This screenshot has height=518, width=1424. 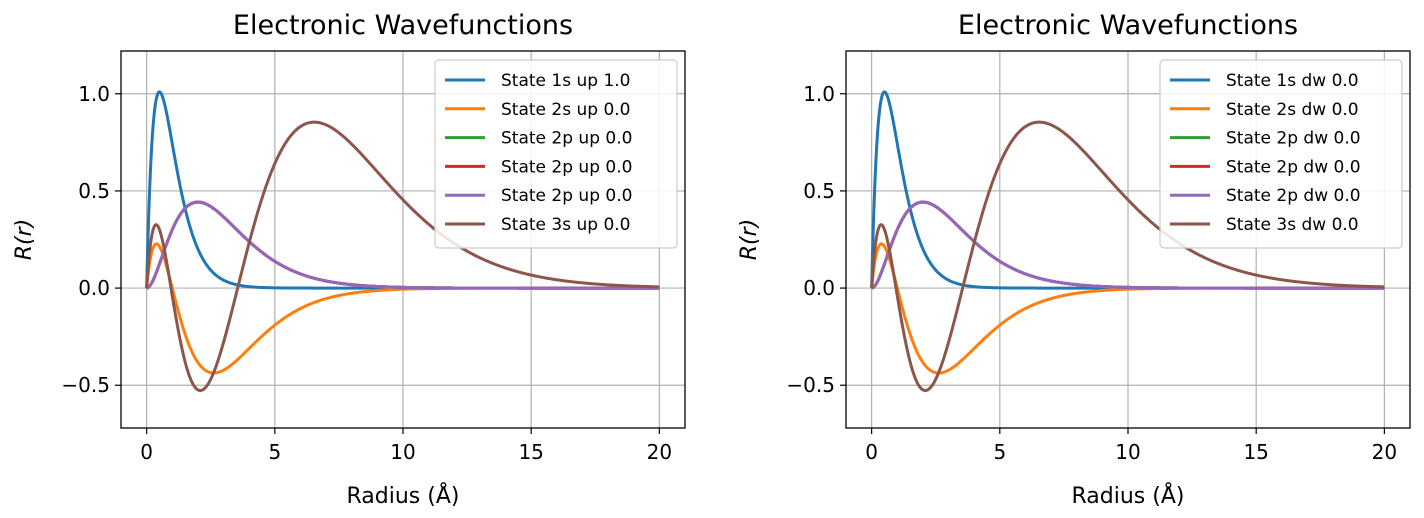 What do you see at coordinates (1292, 81) in the screenshot?
I see `legend-entry-label: State 1s dw 0.0` at bounding box center [1292, 81].